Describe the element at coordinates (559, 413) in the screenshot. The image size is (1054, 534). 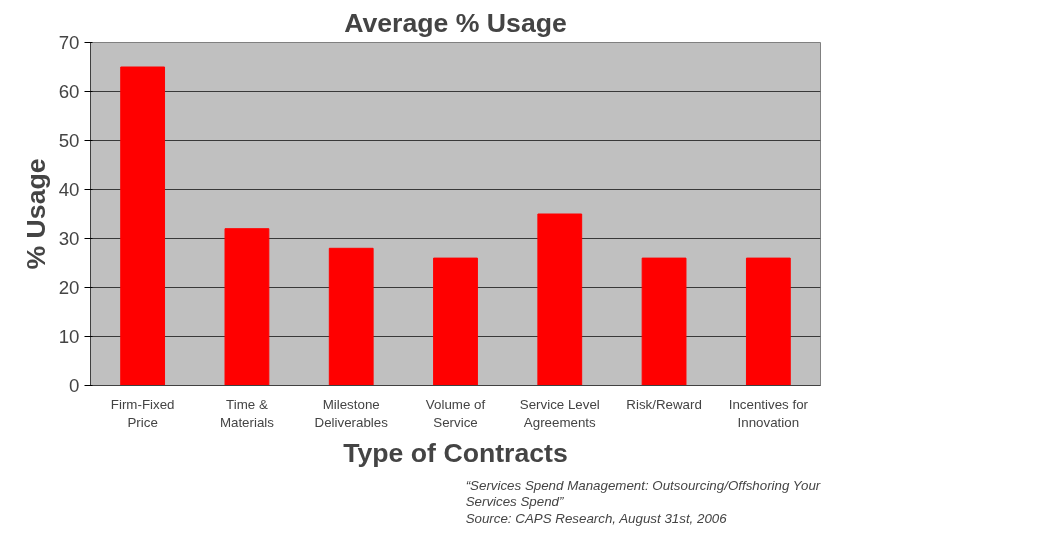
I see `x-tick-label: Service Level Agreements` at that location.